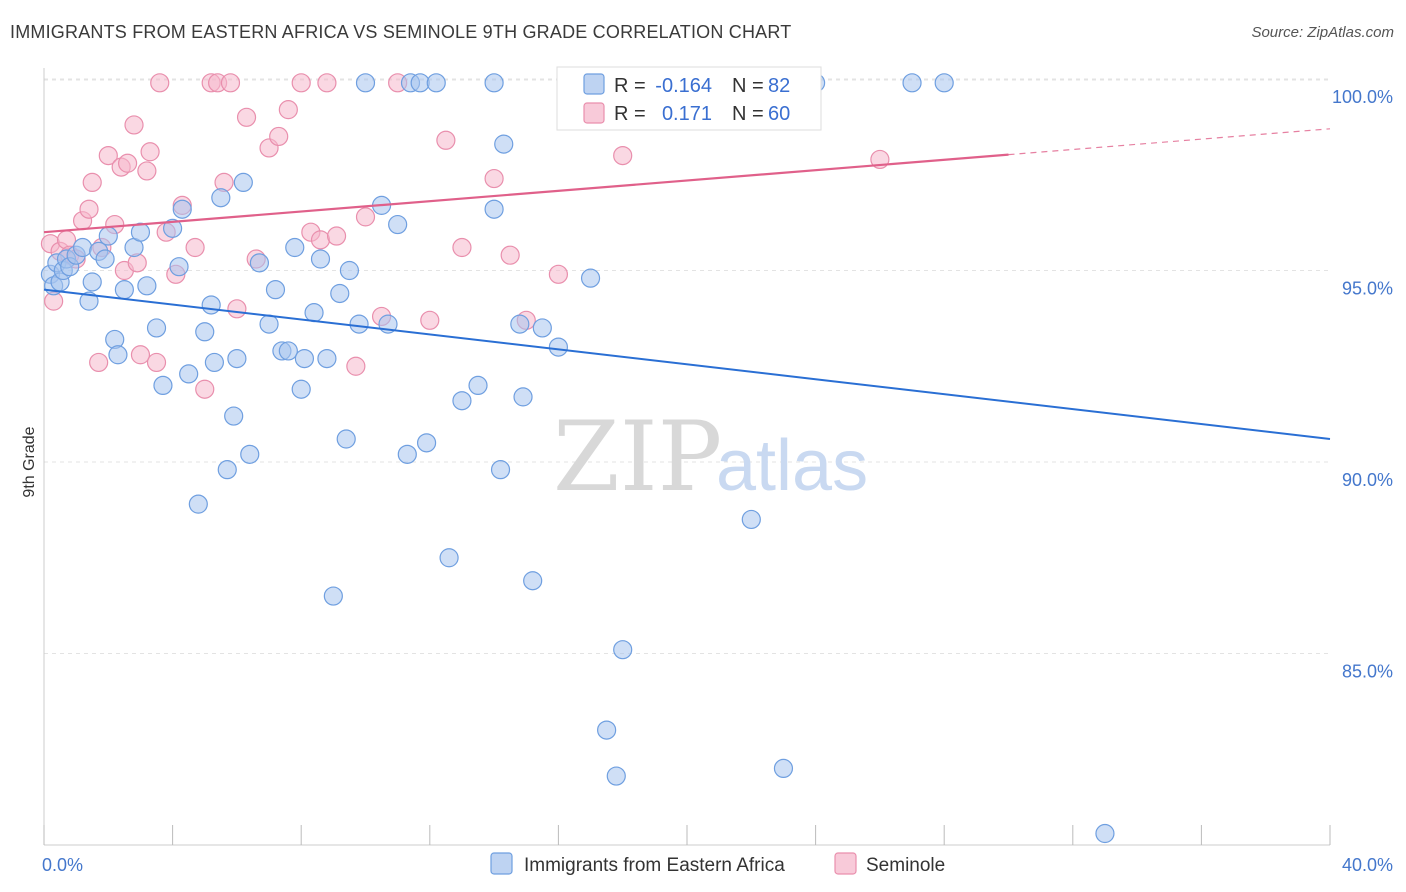 This screenshot has height=892, width=1406. What do you see at coordinates (594, 84) in the screenshot?
I see `legend-swatch-blue` at bounding box center [594, 84].